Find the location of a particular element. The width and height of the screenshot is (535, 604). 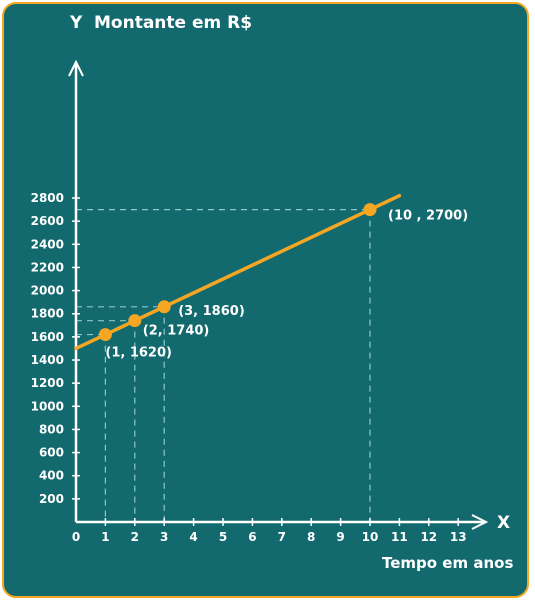

x-axis-label: Tempo em anos is located at coordinates (447, 563).